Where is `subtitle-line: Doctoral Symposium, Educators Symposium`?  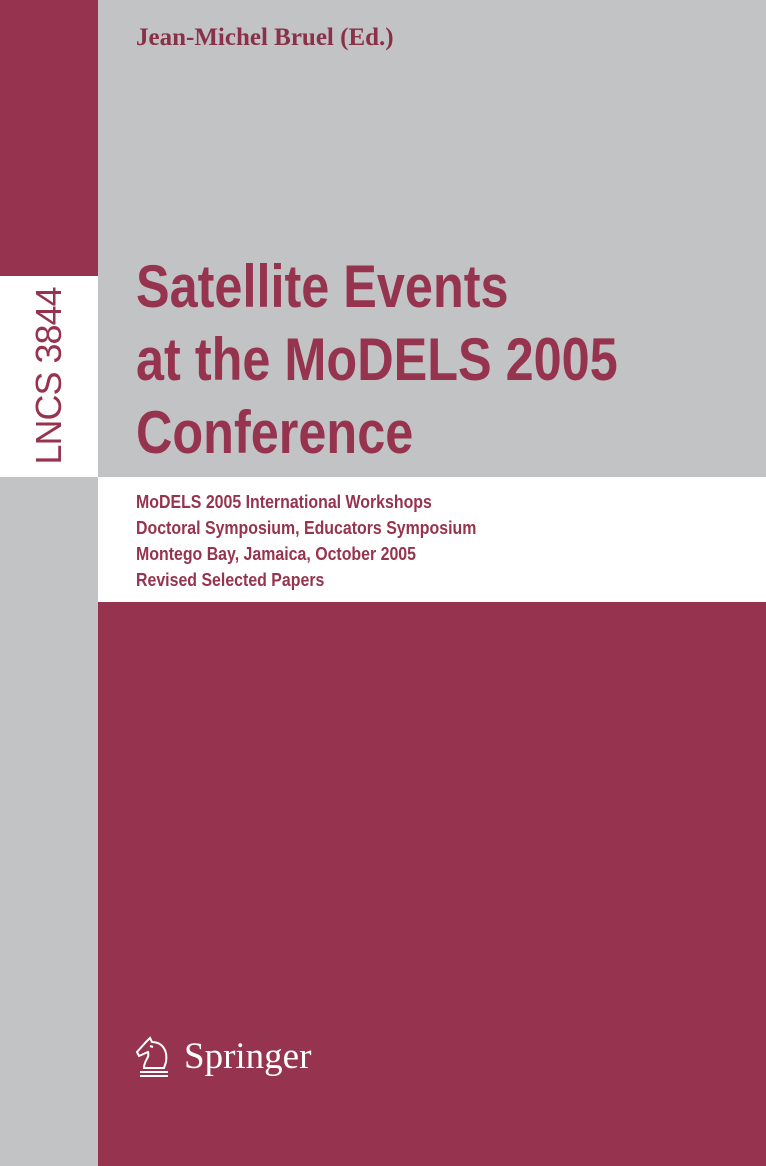
subtitle-line: Doctoral Symposium, Educators Symposium is located at coordinates (306, 527).